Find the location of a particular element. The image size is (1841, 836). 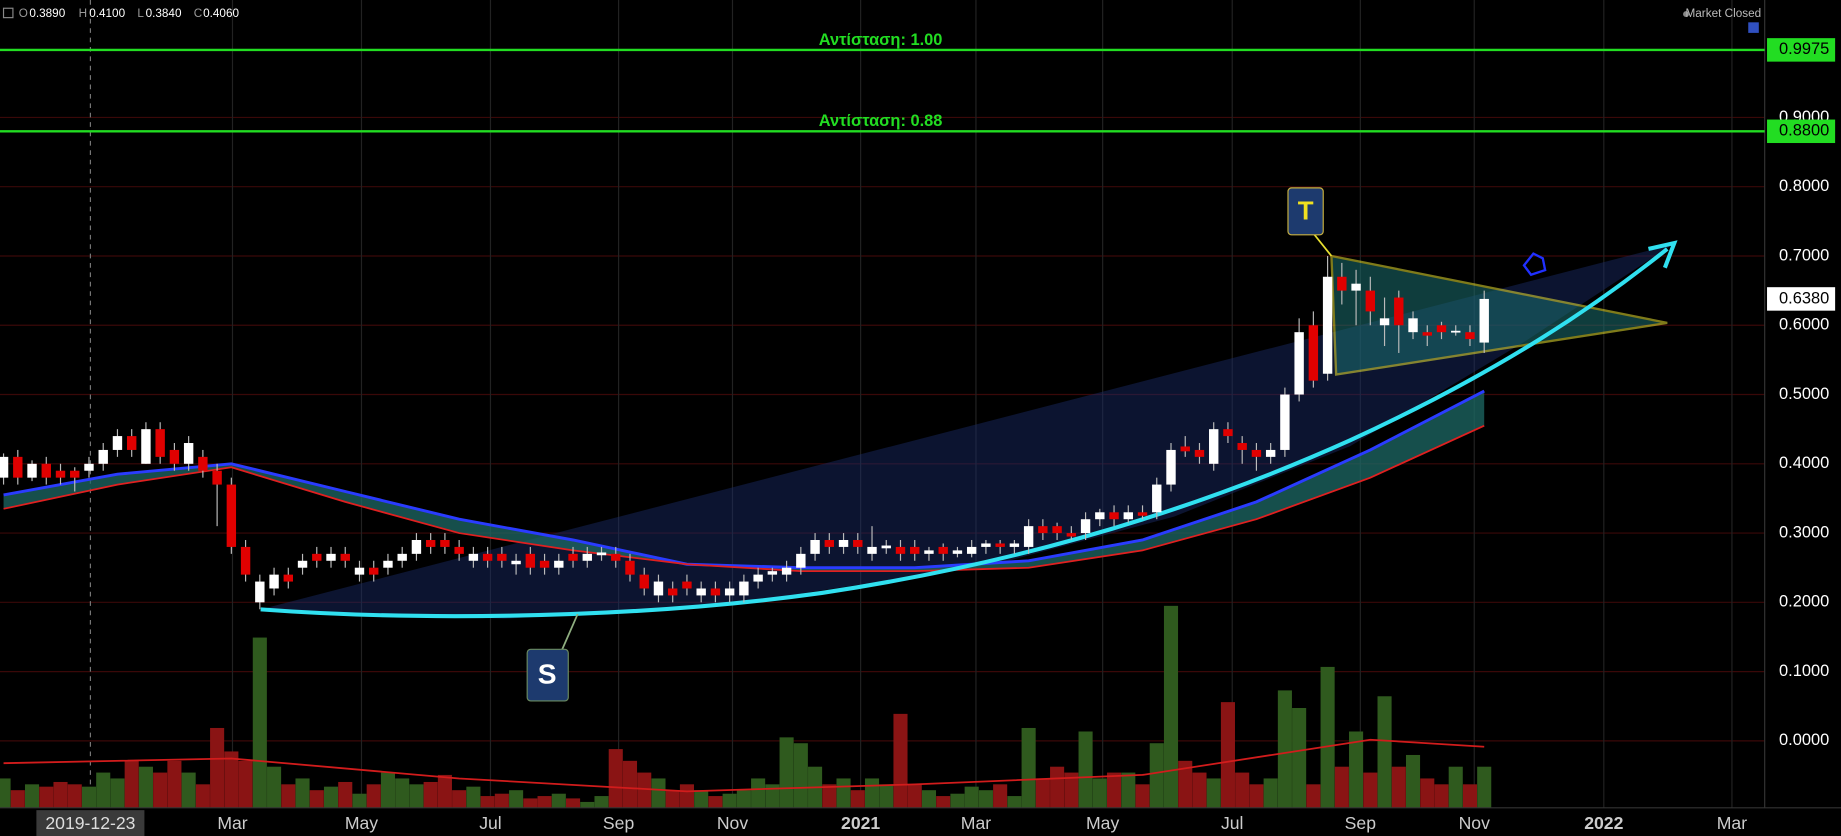

crosshair-box is located at coordinates (90, 823).